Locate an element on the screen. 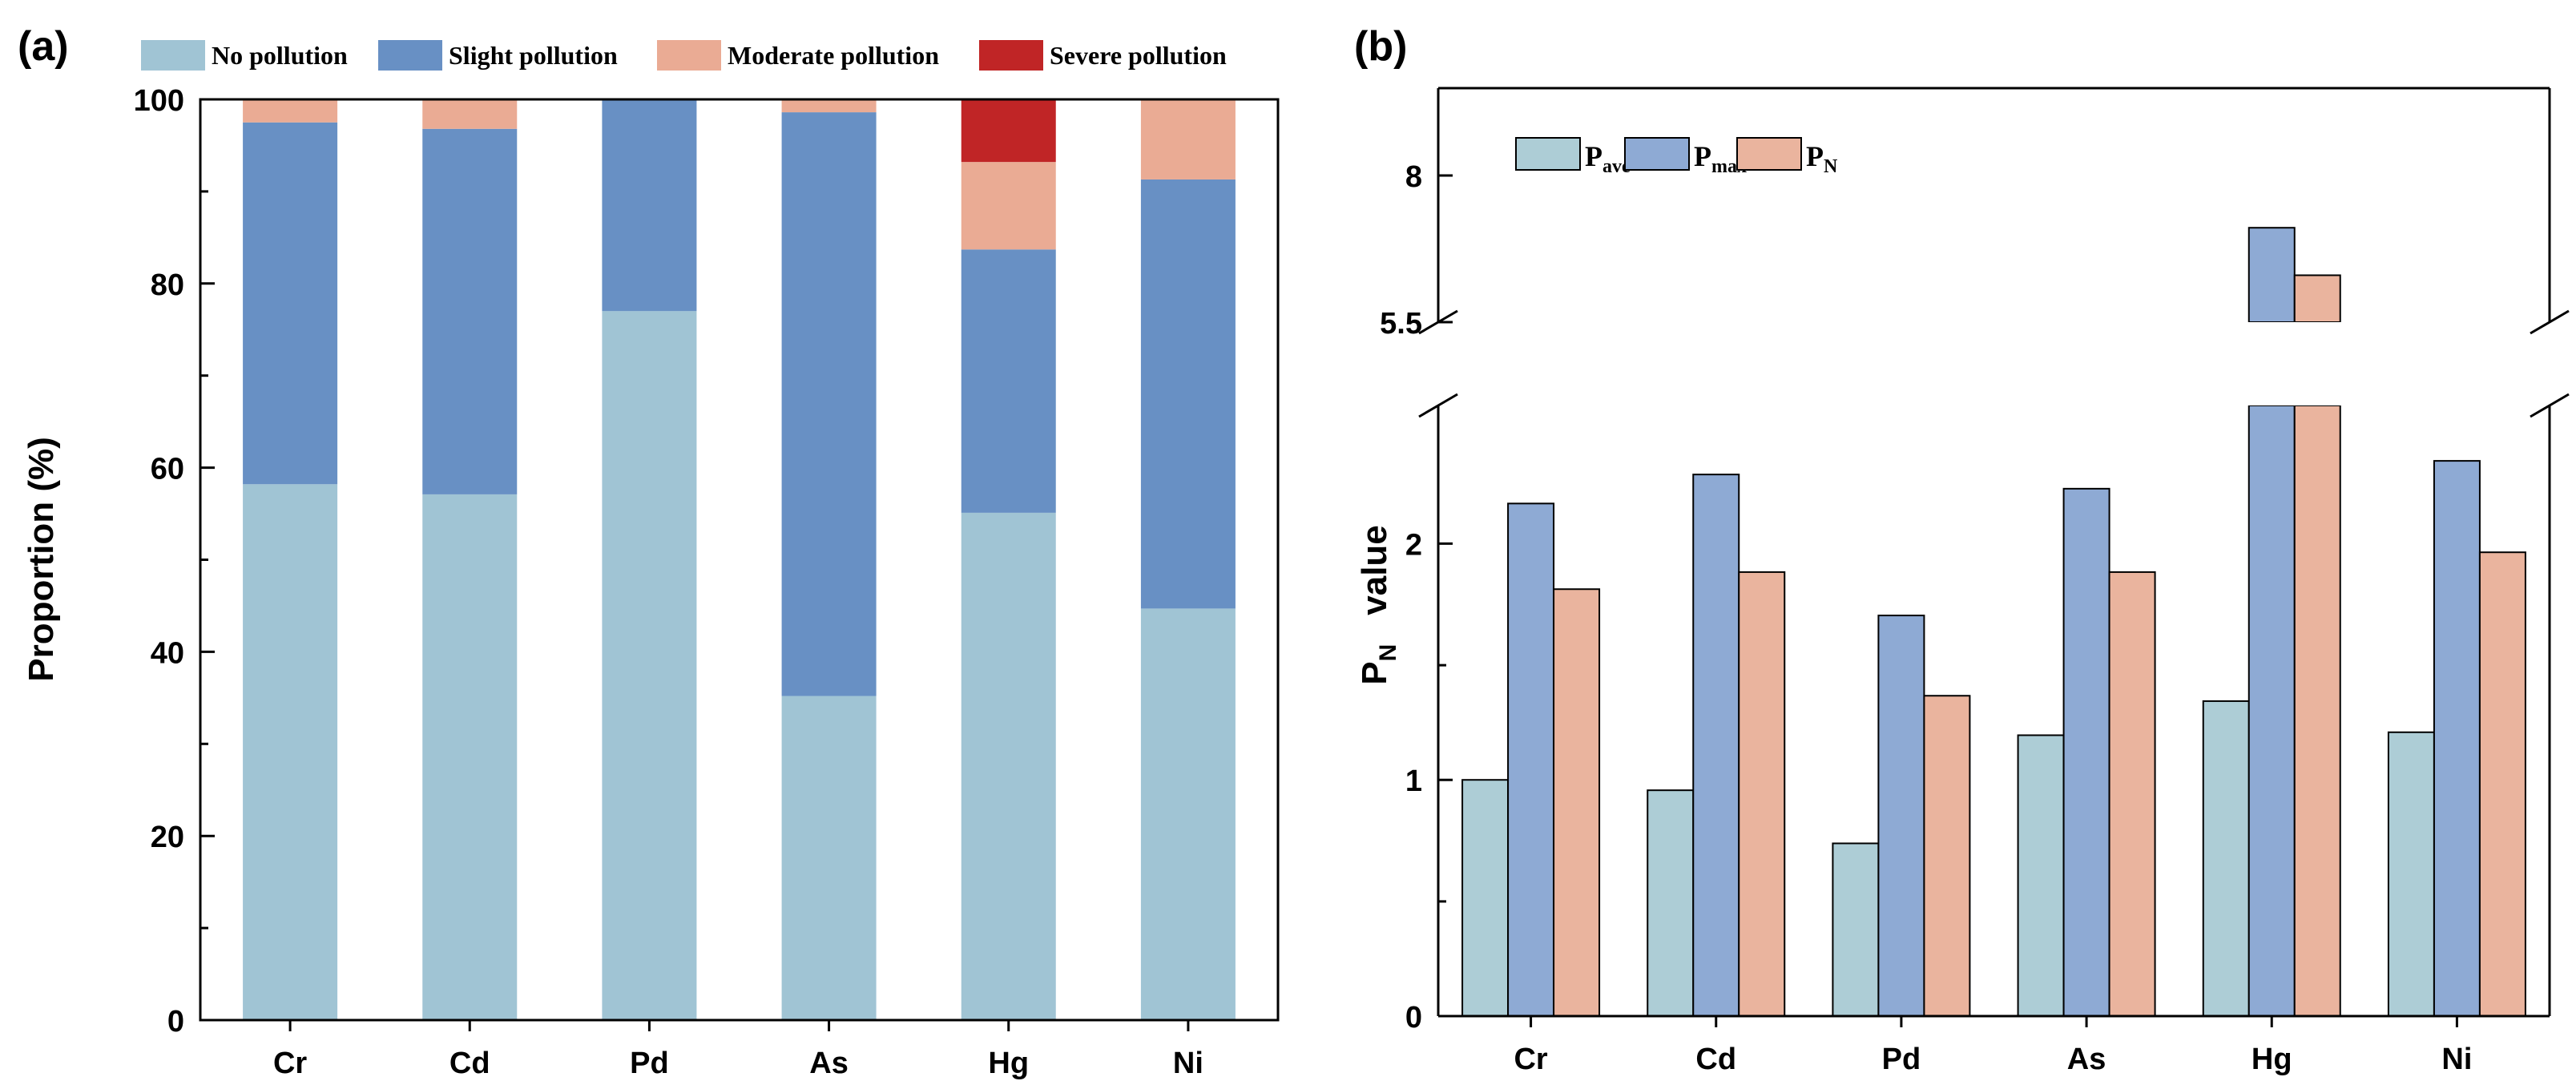 Image resolution: width=2576 pixels, height=1081 pixels. legend-item-pn: PN is located at coordinates (1787, 157).